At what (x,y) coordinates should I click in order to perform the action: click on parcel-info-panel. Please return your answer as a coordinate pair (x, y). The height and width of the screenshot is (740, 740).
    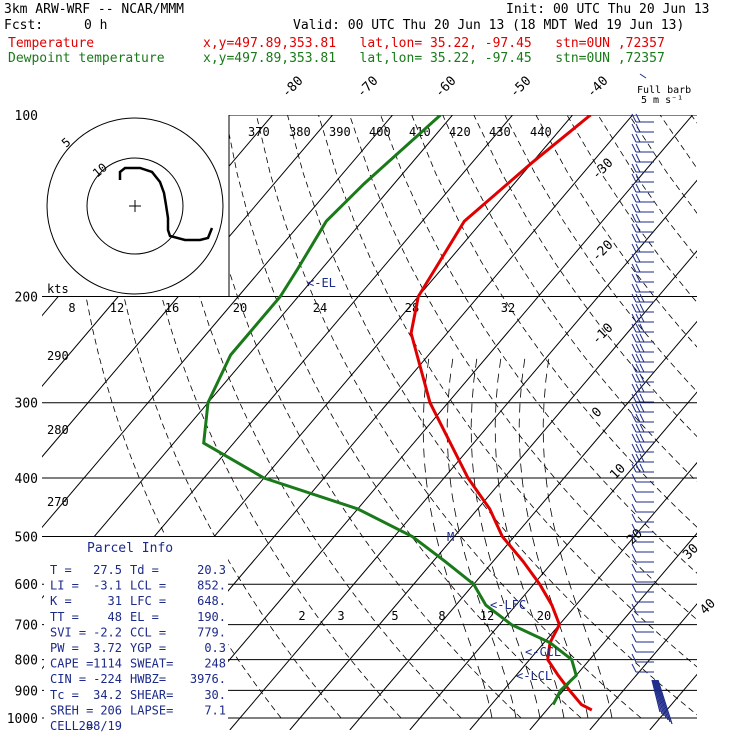
    Looking at the image, I should click on (136, 633).